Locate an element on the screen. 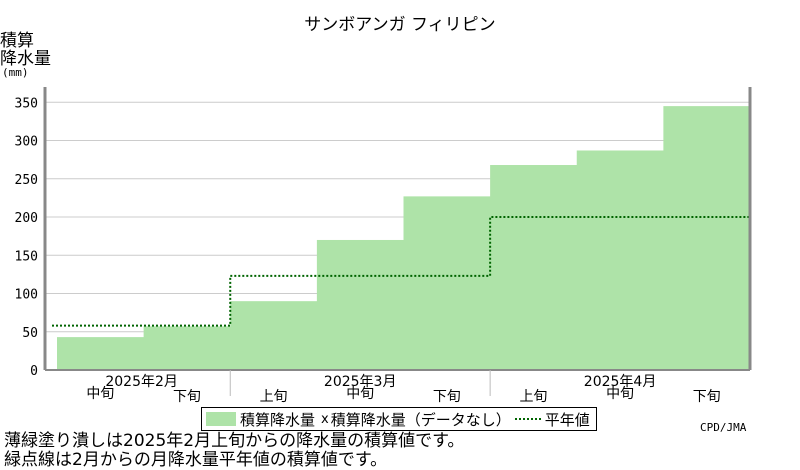  y-tick-label: 300 is located at coordinates (26, 142).